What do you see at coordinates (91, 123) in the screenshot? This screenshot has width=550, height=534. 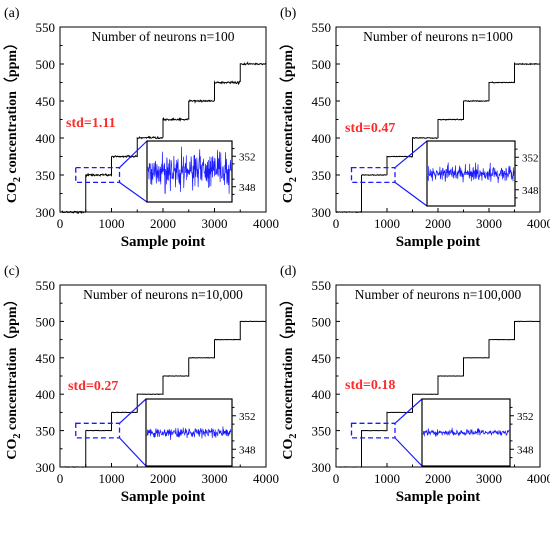 I see `std-annotation: std=1.11` at bounding box center [91, 123].